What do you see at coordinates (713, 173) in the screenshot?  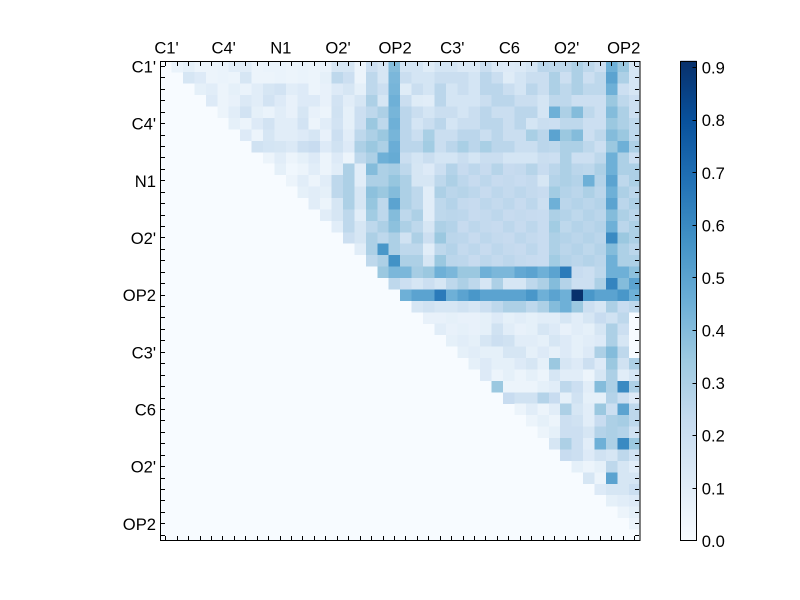 I see `svg-text: 0.7` at bounding box center [713, 173].